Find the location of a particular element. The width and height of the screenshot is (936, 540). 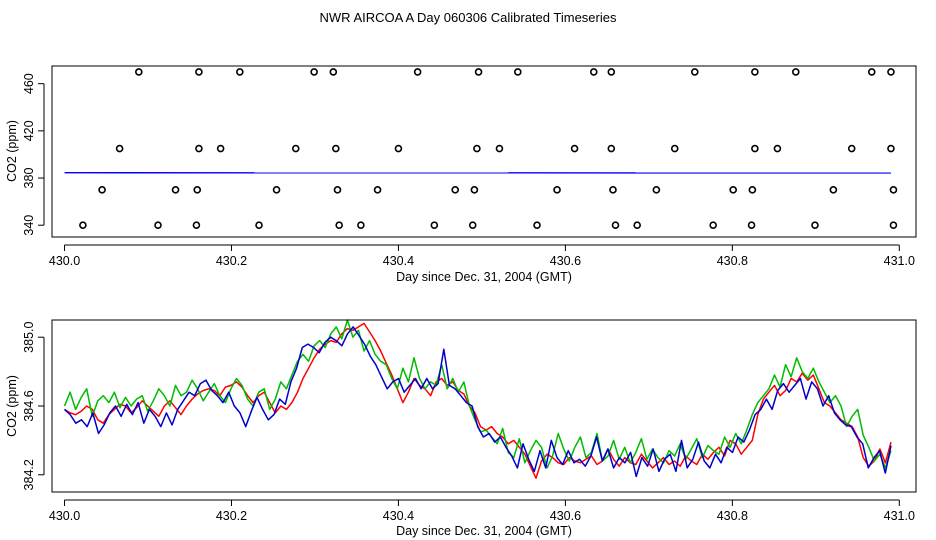

bottom-x-axis-label: Day since Dec. 31, 2004 (GMT) is located at coordinates (484, 531).